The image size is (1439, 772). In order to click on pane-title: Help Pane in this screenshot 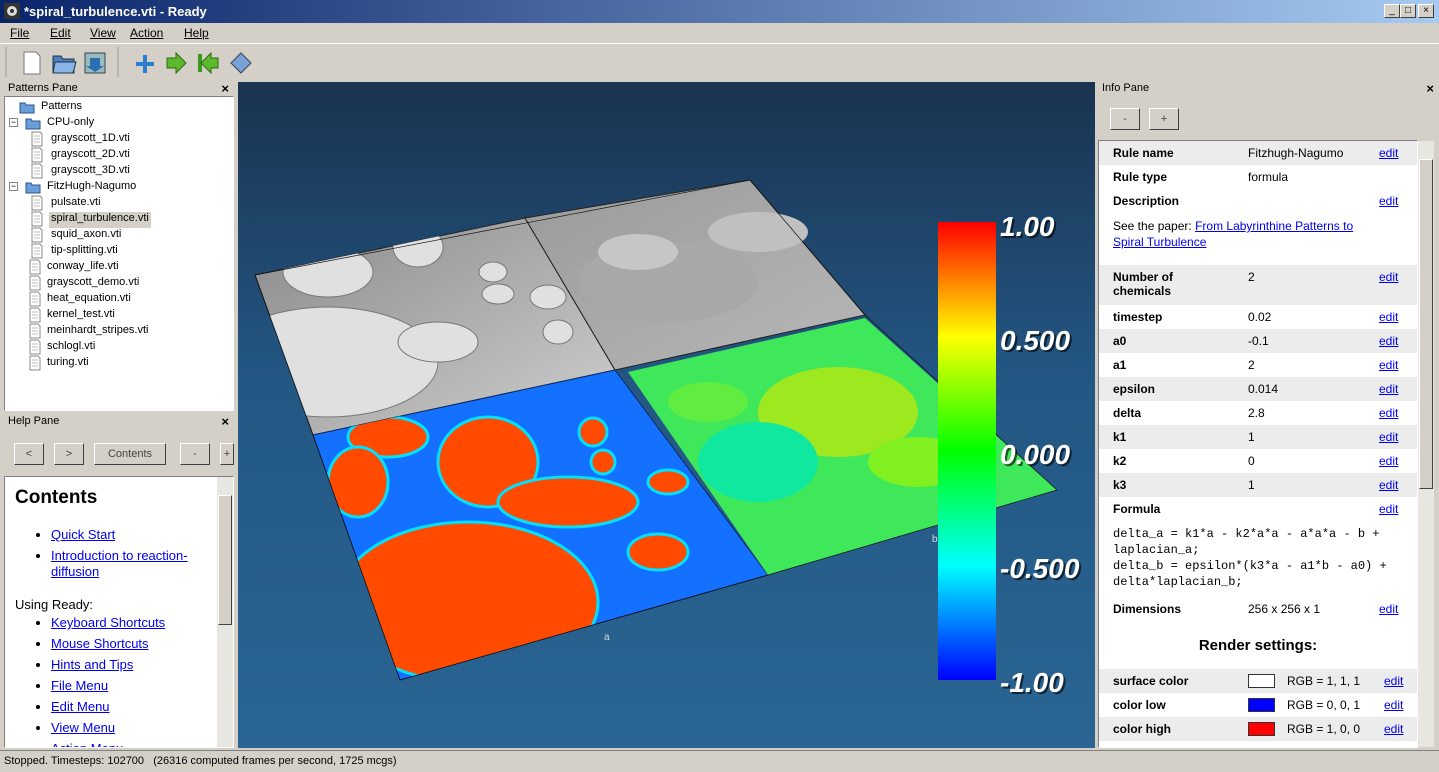, I will do `click(34, 421)`.